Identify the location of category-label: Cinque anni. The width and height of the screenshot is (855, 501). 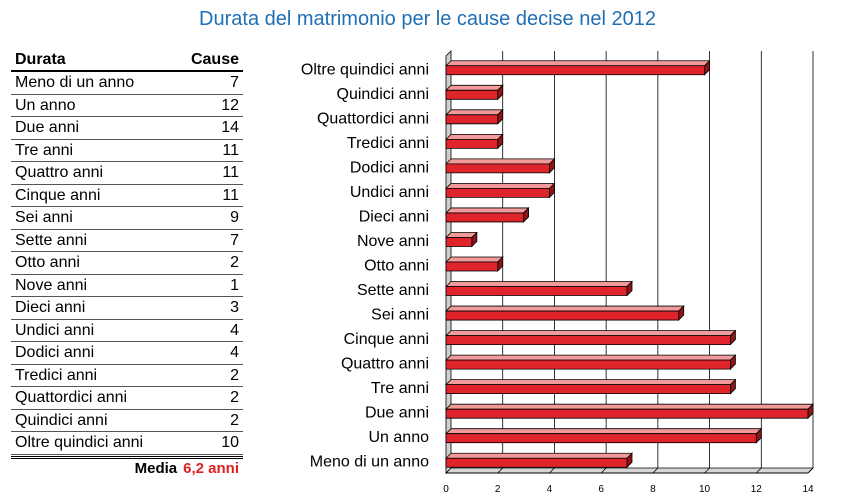
(386, 339).